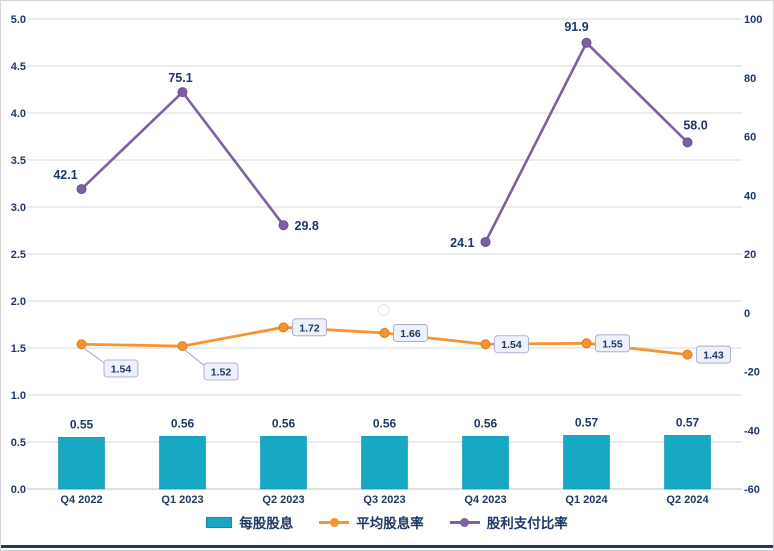 The width and height of the screenshot is (774, 551). Describe the element at coordinates (687, 500) in the screenshot. I see `x-axis-label: Q2 2024` at that location.